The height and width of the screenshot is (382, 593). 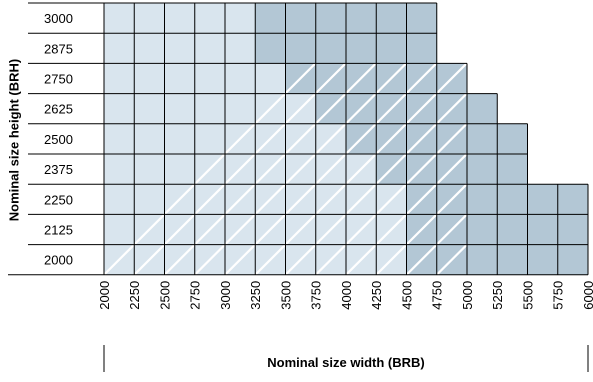 I want to click on y-axis-title-text: Nominal size height (BRH), so click(x=14, y=140).